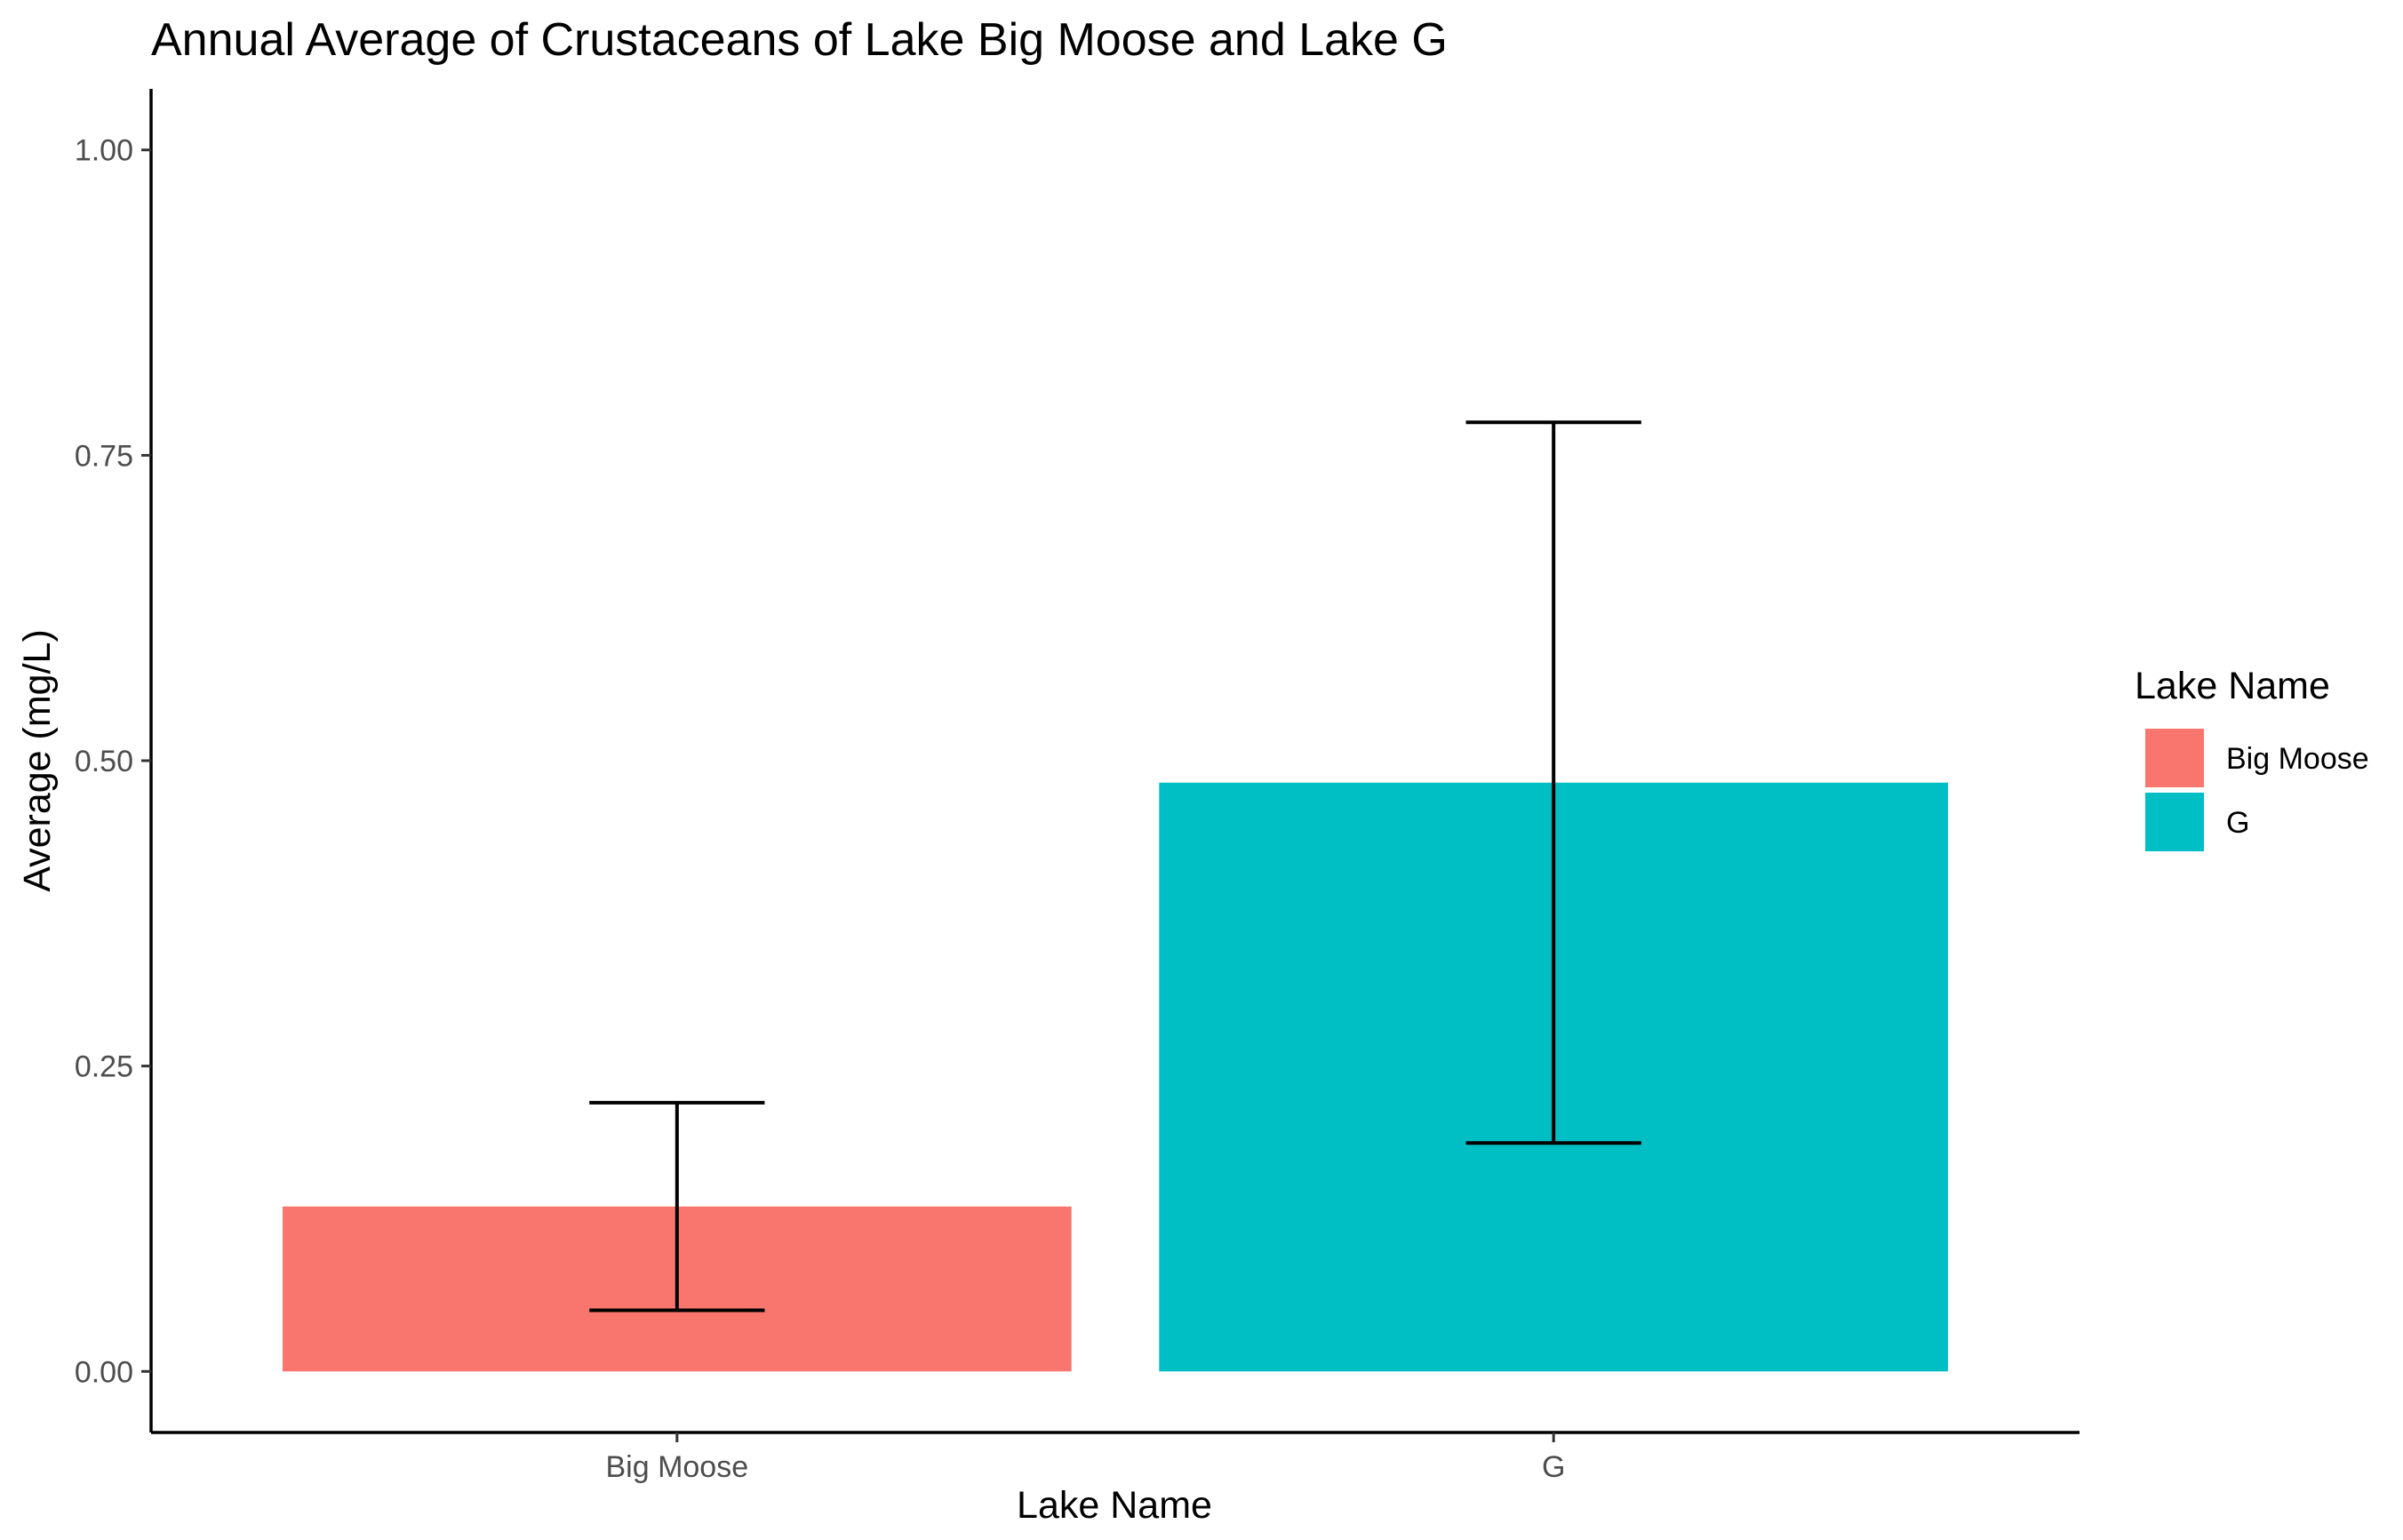 The width and height of the screenshot is (2403, 1540). What do you see at coordinates (104, 1372) in the screenshot?
I see `y-tick-label: 0.00` at bounding box center [104, 1372].